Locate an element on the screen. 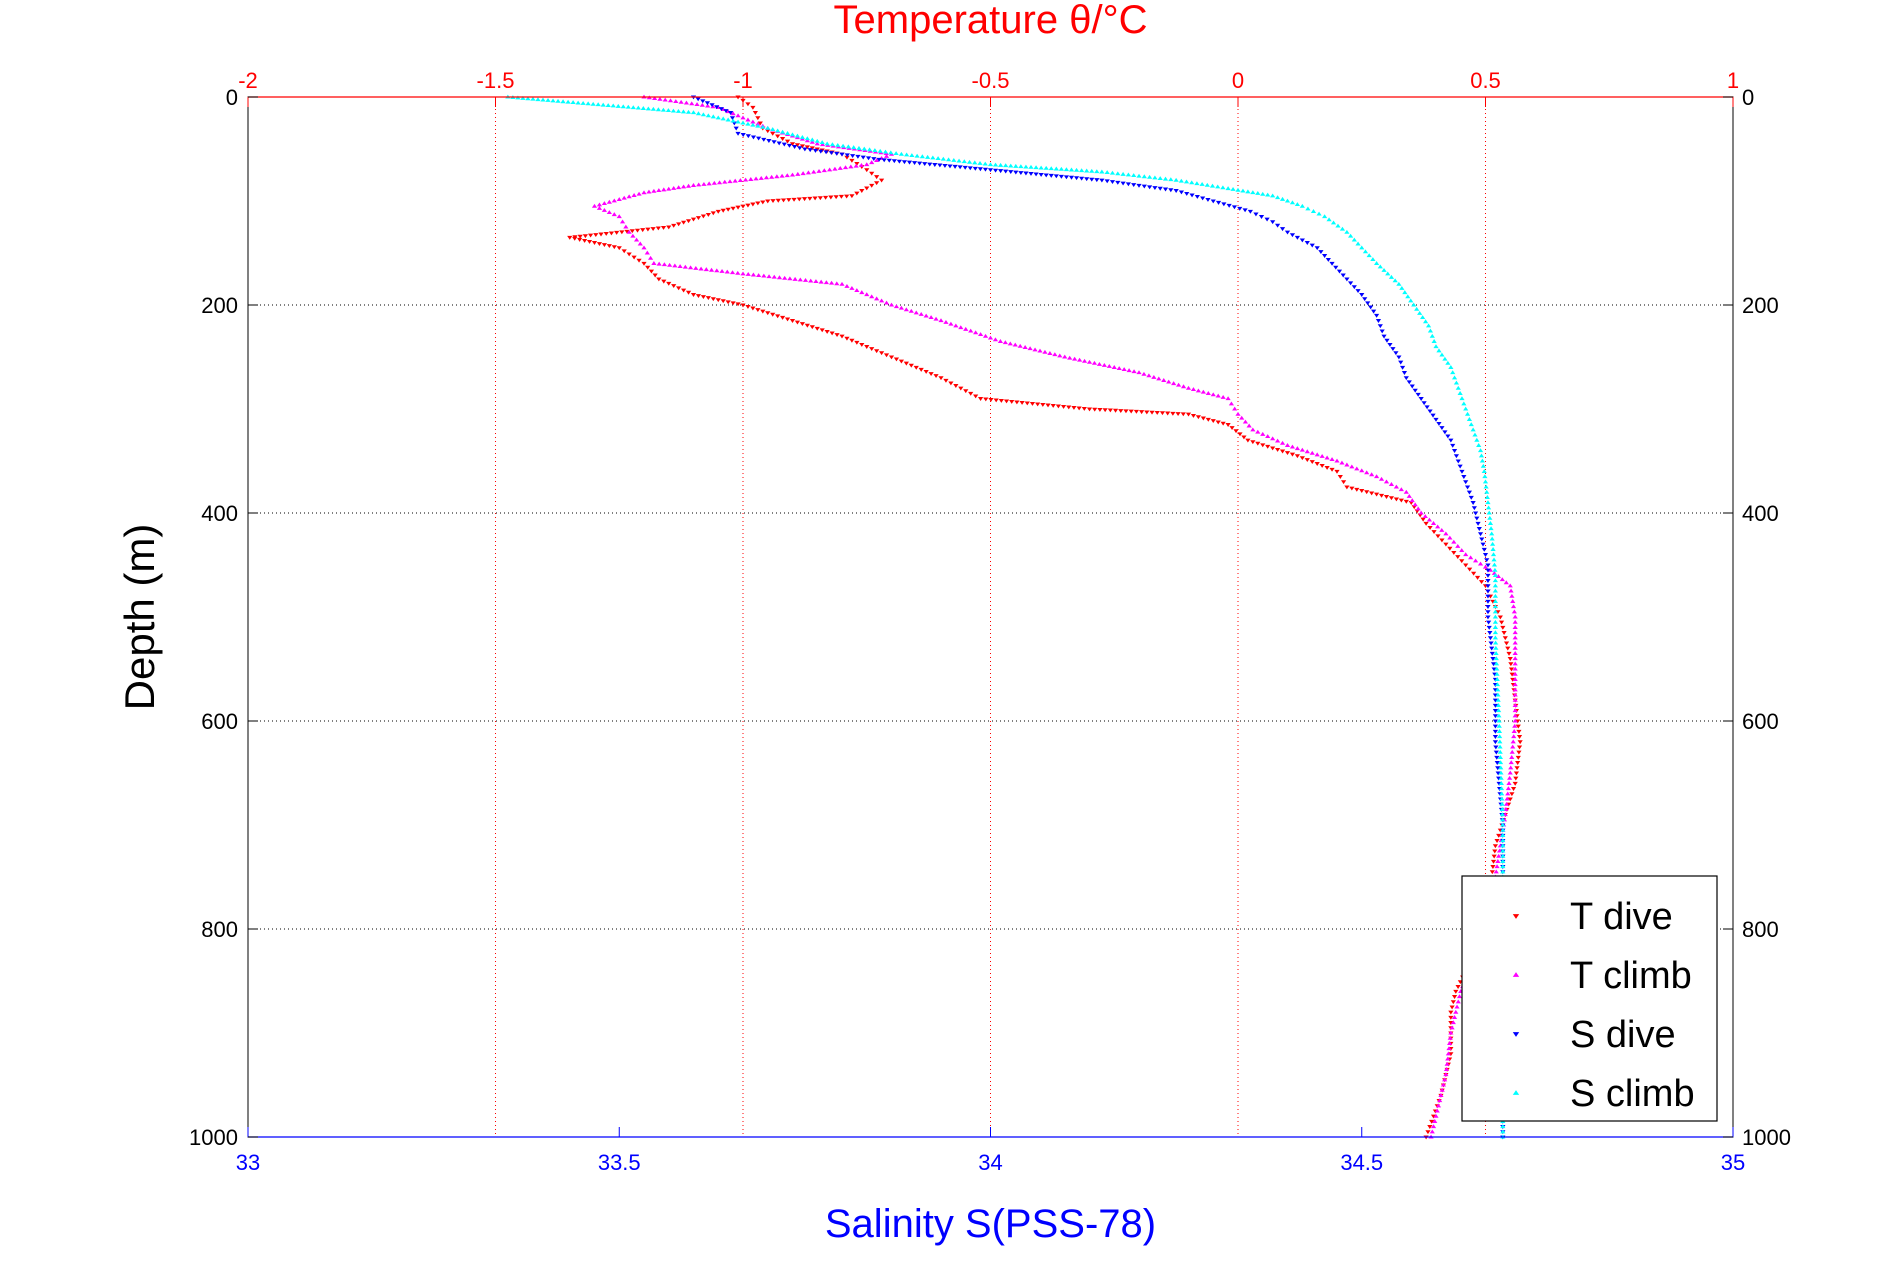 This screenshot has height=1262, width=1891. legend-label: T dive is located at coordinates (1621, 917).